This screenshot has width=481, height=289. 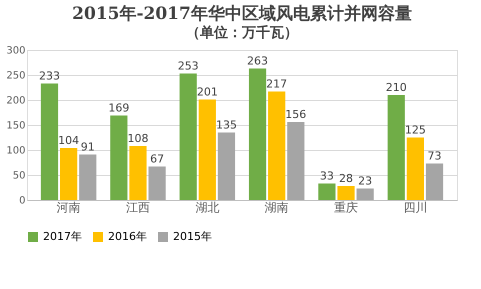 What do you see at coordinates (207, 207) in the screenshot?
I see `x-tick-label: 湖北` at bounding box center [207, 207].